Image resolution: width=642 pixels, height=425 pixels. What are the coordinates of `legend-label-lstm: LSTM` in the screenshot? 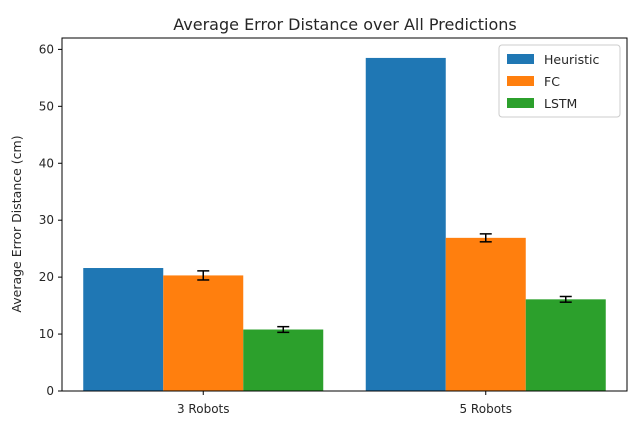 It's located at (560, 103).